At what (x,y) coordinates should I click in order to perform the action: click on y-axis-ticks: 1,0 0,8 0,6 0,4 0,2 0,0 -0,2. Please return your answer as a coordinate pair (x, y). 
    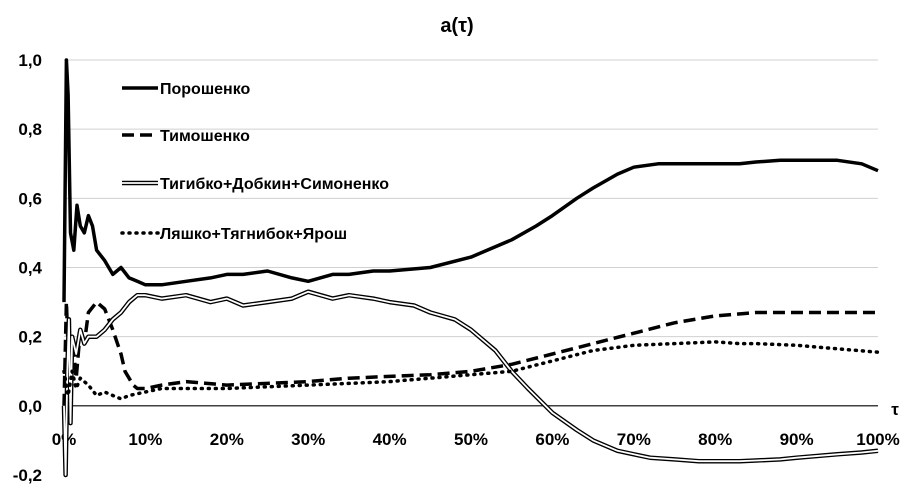
    Looking at the image, I should click on (28, 267).